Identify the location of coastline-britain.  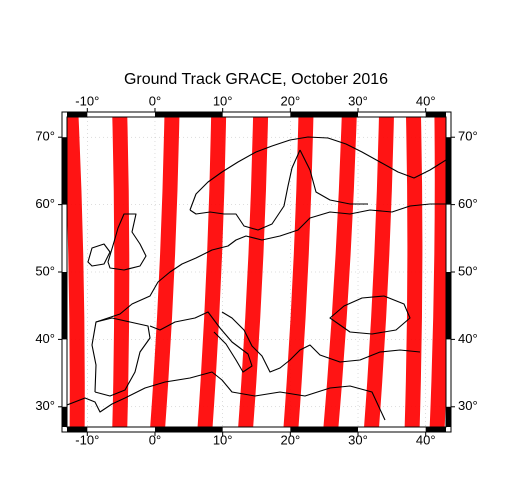
(127, 242).